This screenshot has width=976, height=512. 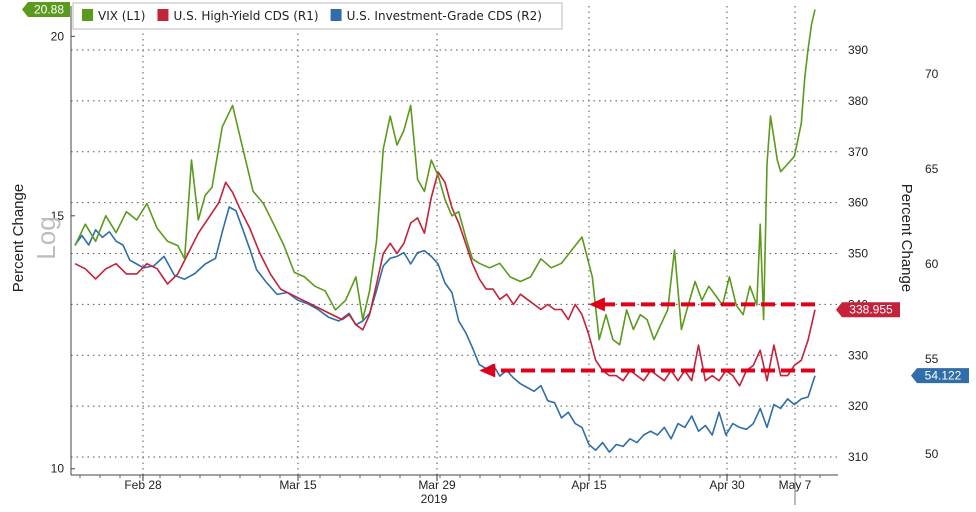 I want to click on last-value-tag-r1, so click(x=868, y=310).